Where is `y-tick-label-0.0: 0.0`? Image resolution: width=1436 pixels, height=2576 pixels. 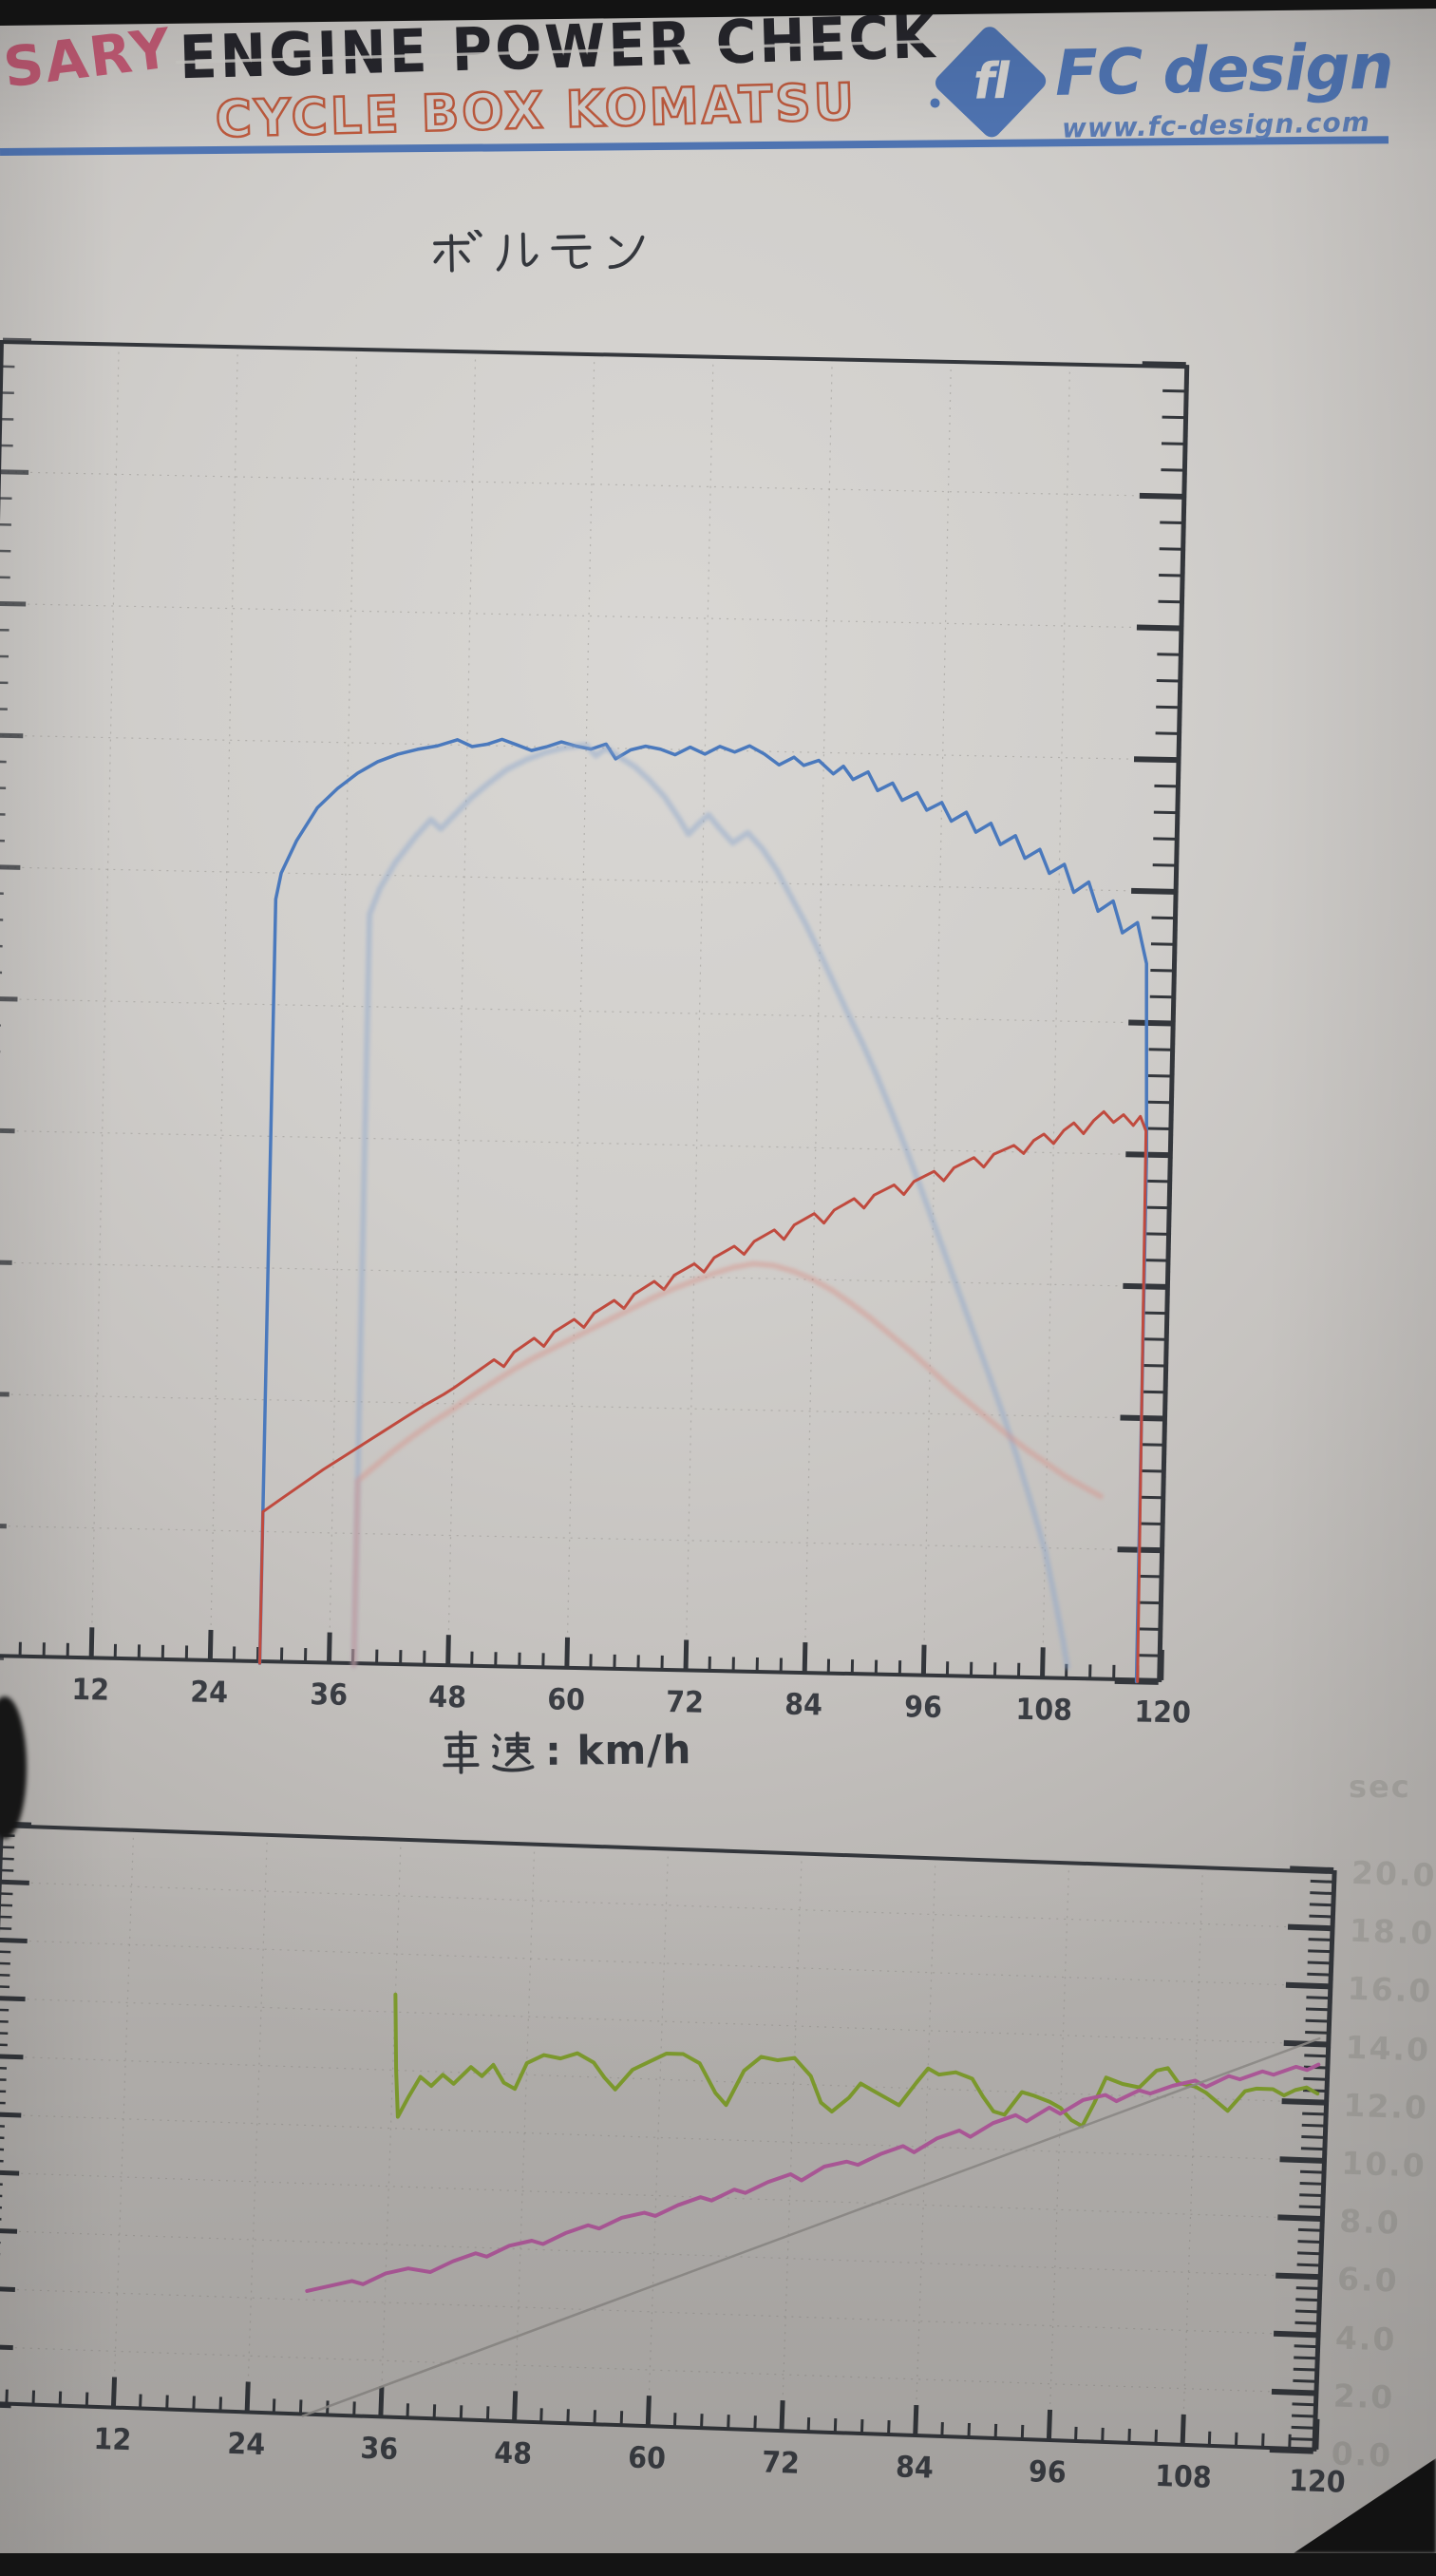 y-tick-label-0.0: 0.0 is located at coordinates (1374, 2454).